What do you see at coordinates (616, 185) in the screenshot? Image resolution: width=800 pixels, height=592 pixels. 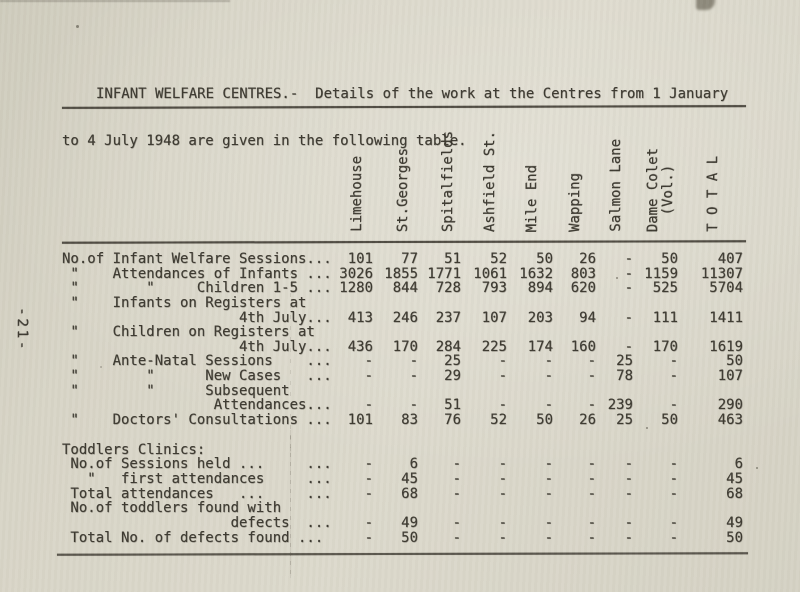 I see `column-header-salmon: Salmon Lane` at bounding box center [616, 185].